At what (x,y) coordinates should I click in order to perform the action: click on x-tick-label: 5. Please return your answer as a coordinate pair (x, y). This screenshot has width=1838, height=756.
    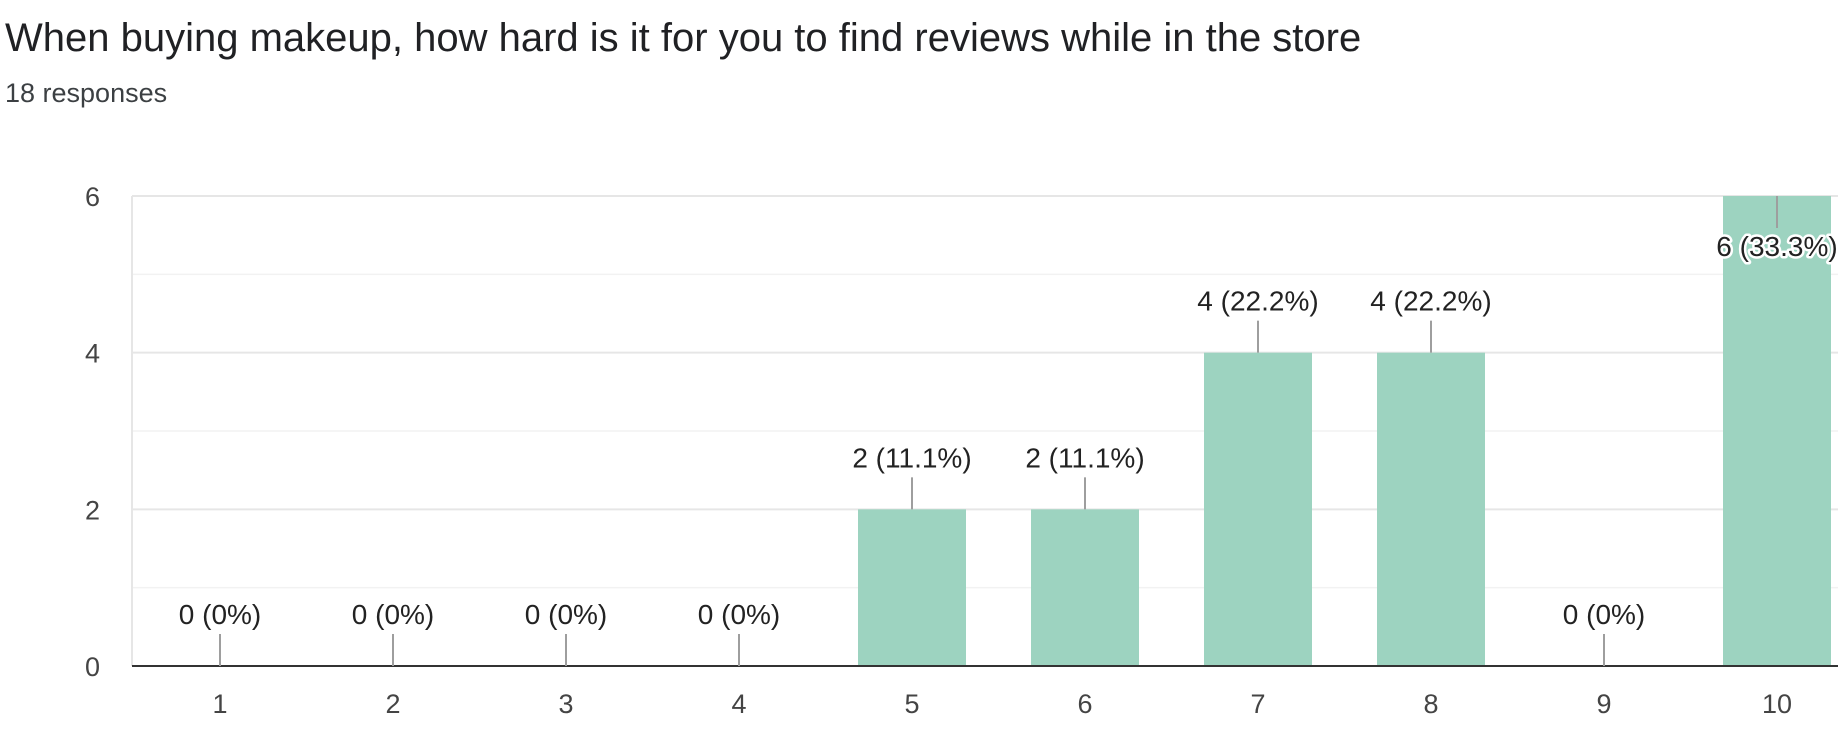
    Looking at the image, I should click on (911, 704).